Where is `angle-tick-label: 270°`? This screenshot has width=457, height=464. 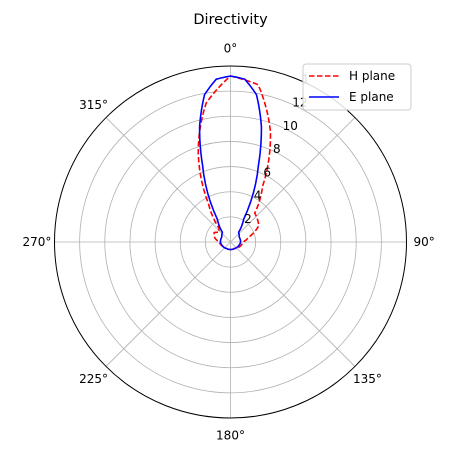
angle-tick-label: 270° is located at coordinates (36, 242).